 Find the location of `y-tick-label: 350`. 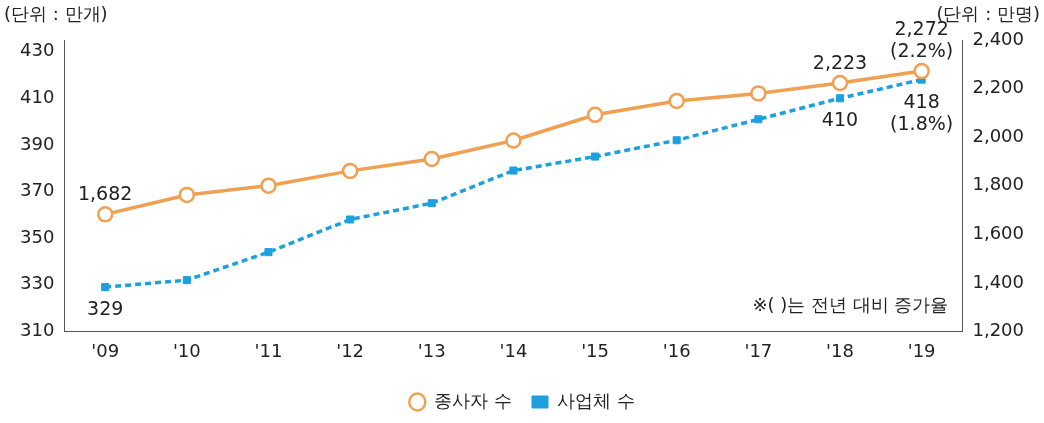

y-tick-label: 350 is located at coordinates (37, 236).